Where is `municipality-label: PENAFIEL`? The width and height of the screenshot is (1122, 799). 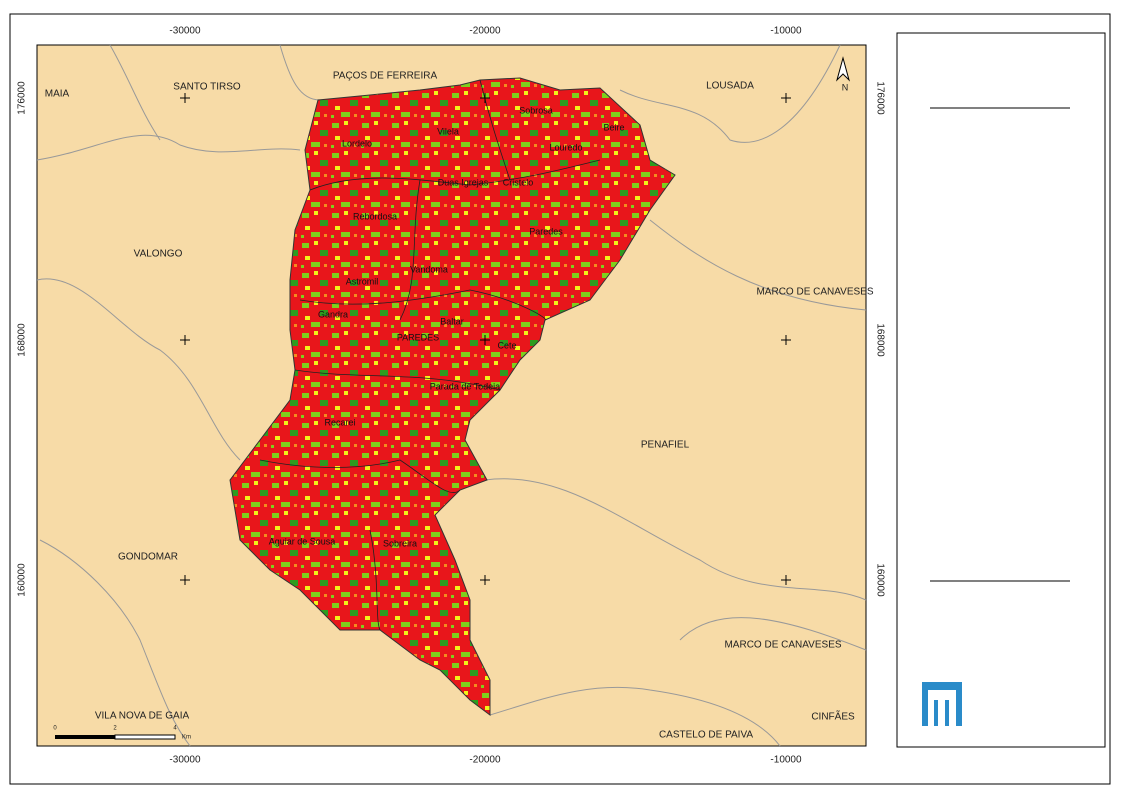
municipality-label: PENAFIEL is located at coordinates (665, 445).